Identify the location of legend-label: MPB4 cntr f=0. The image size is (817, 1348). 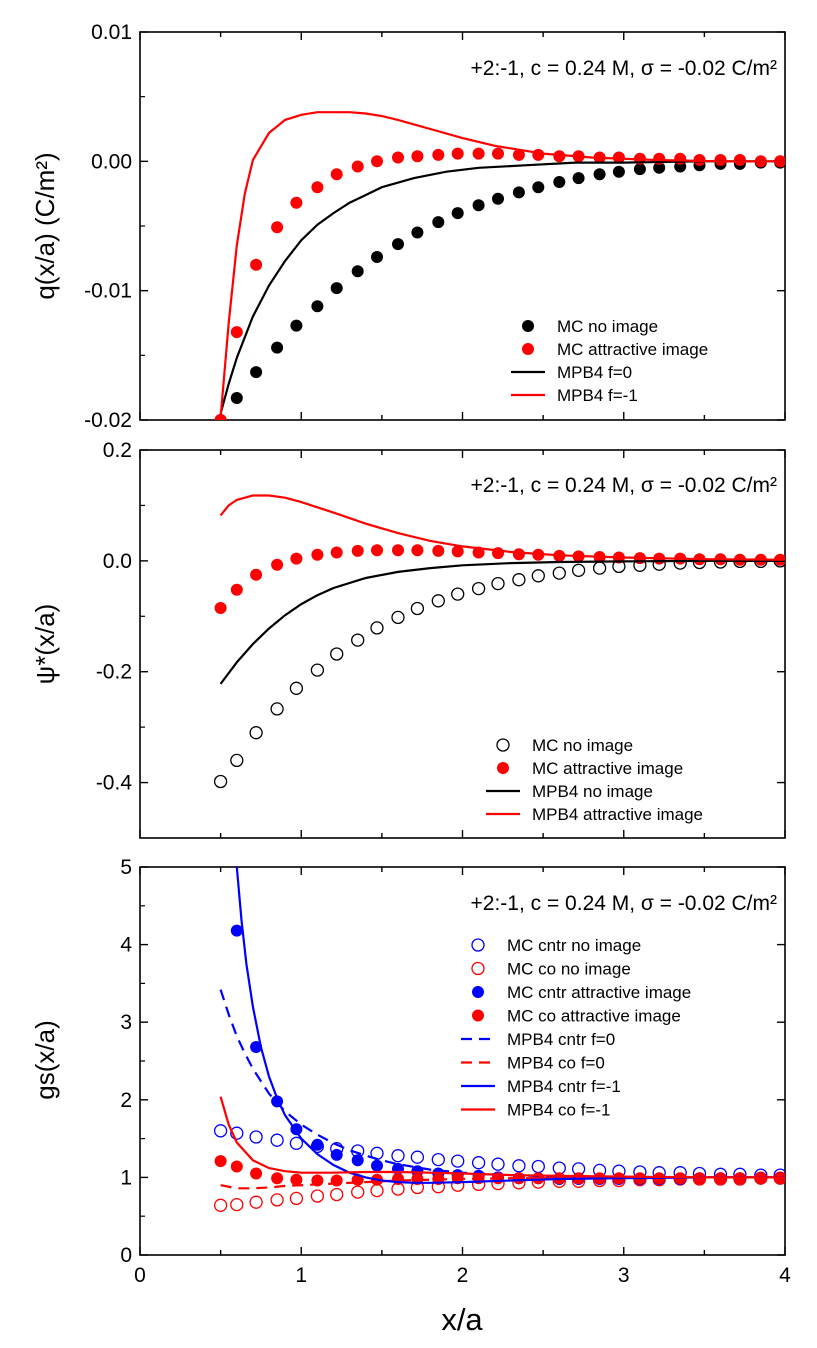
(561, 1039).